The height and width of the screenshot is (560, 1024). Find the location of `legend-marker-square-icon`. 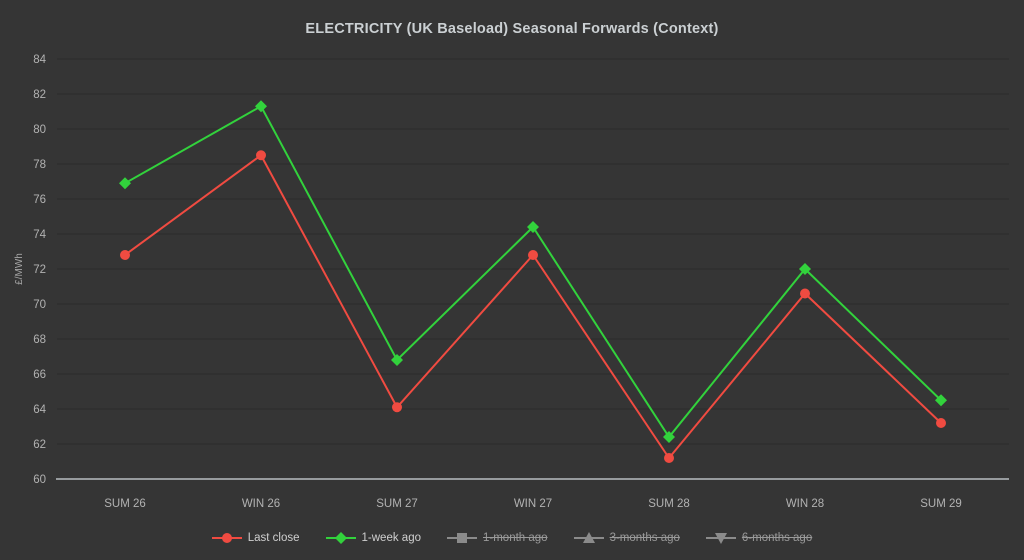

legend-marker-square-icon is located at coordinates (462, 538).